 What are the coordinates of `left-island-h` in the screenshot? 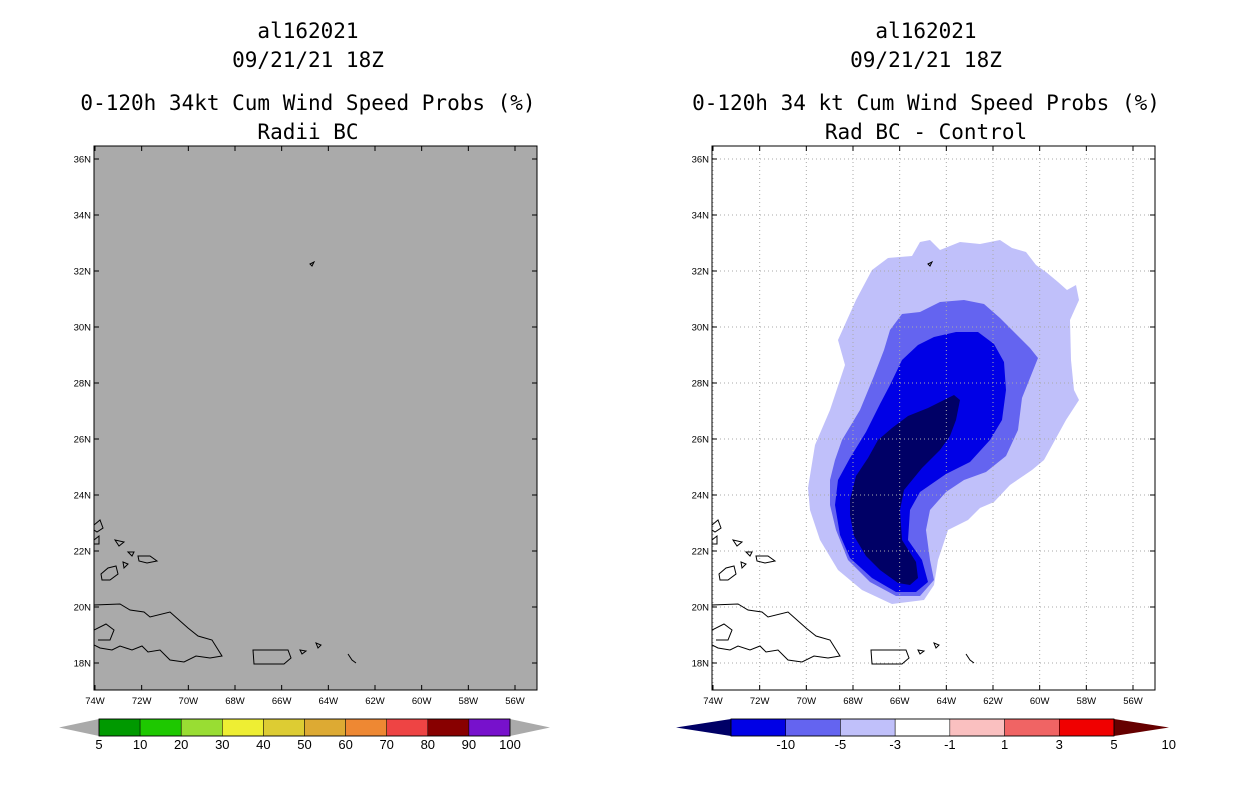 It's located at (303, 652).